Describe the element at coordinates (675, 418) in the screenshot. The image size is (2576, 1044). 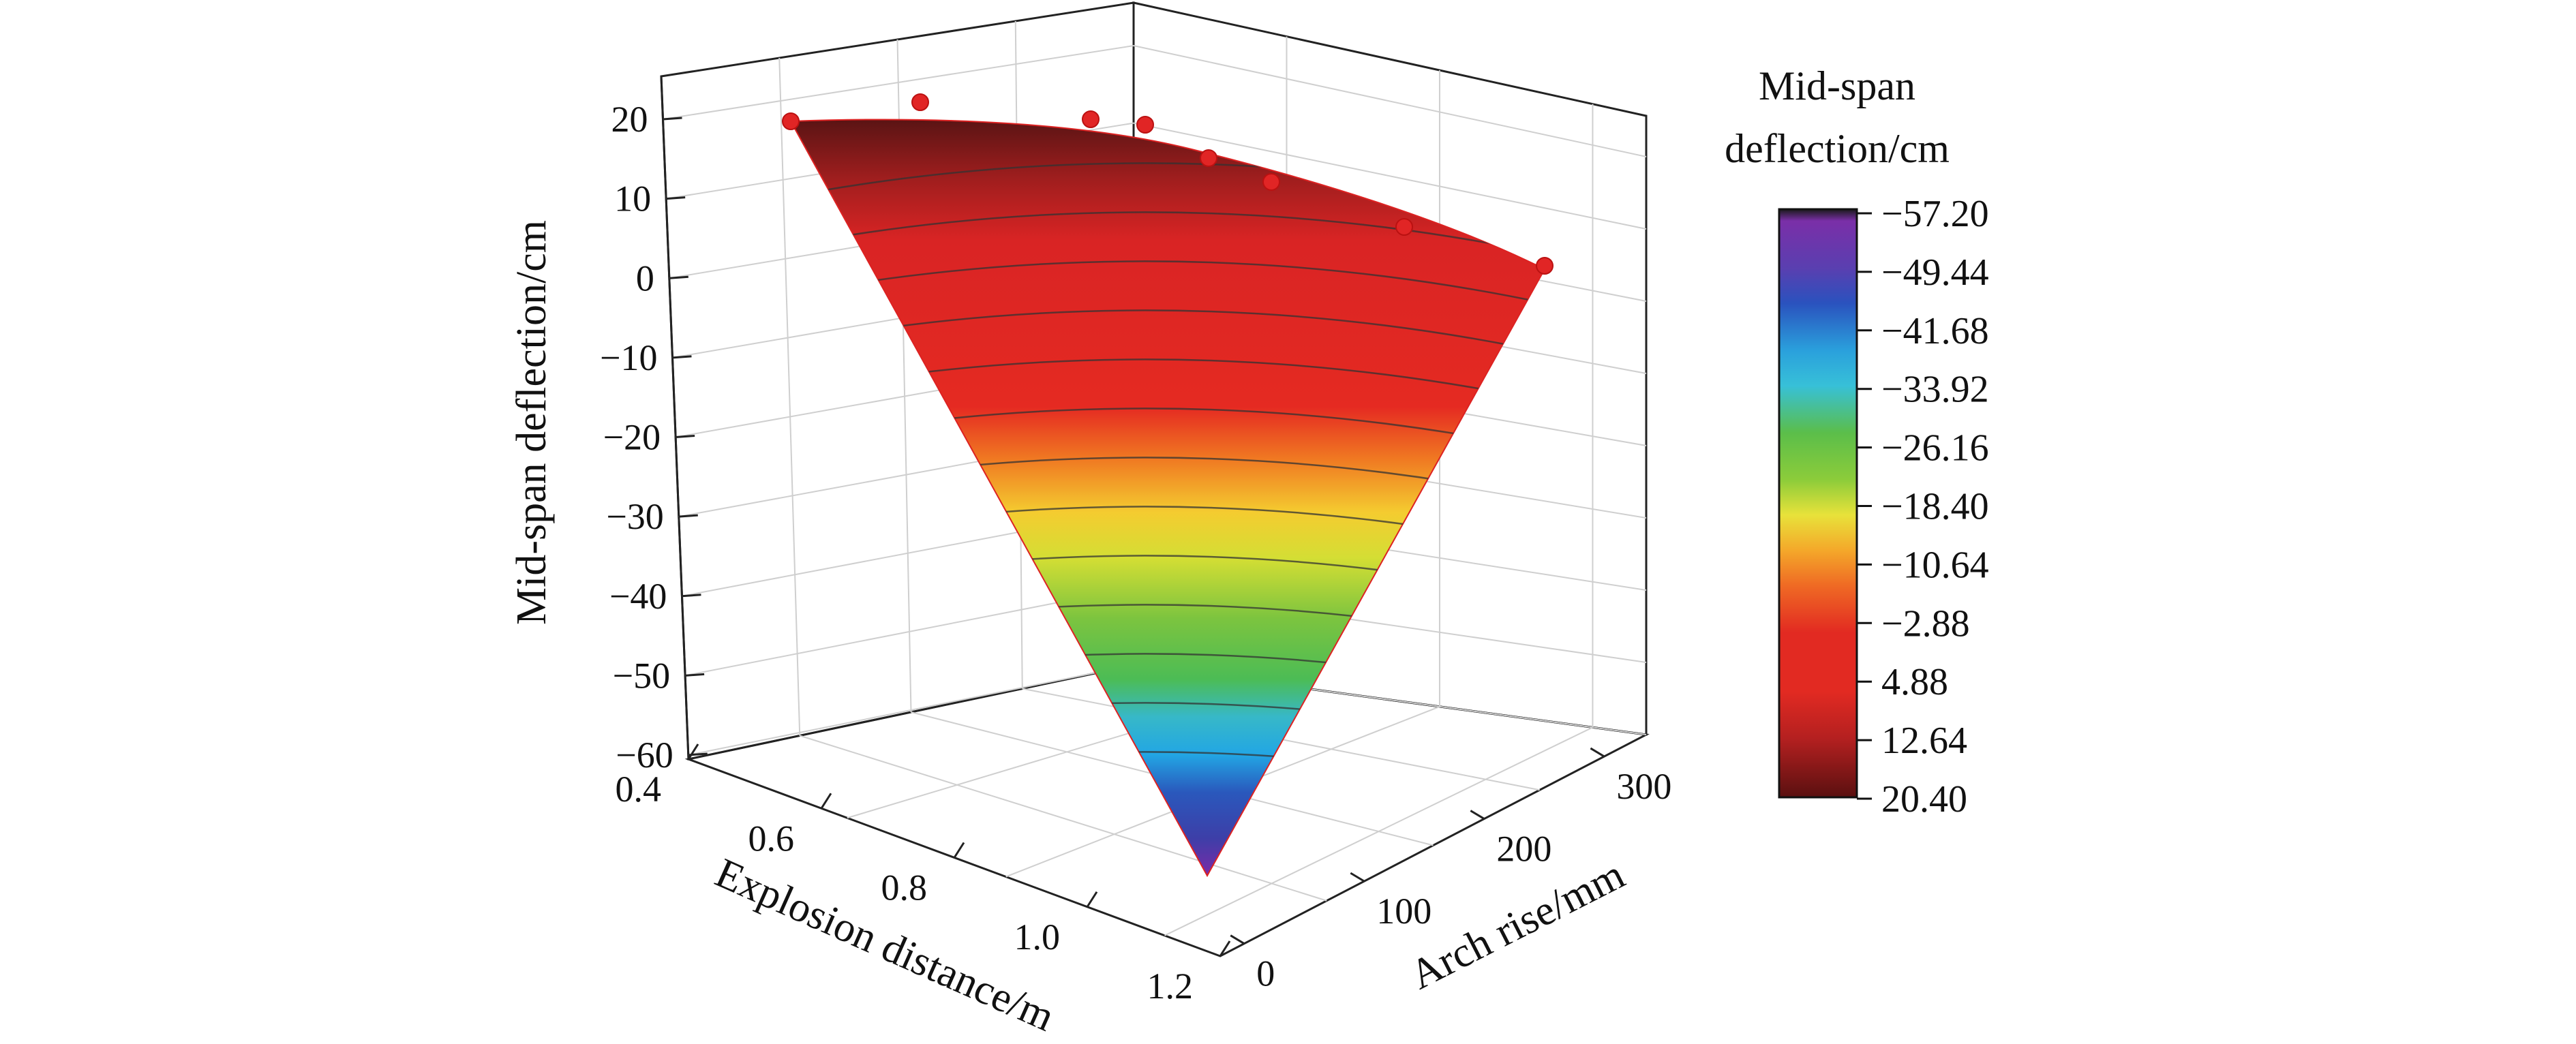
I see `front-left-edge` at that location.